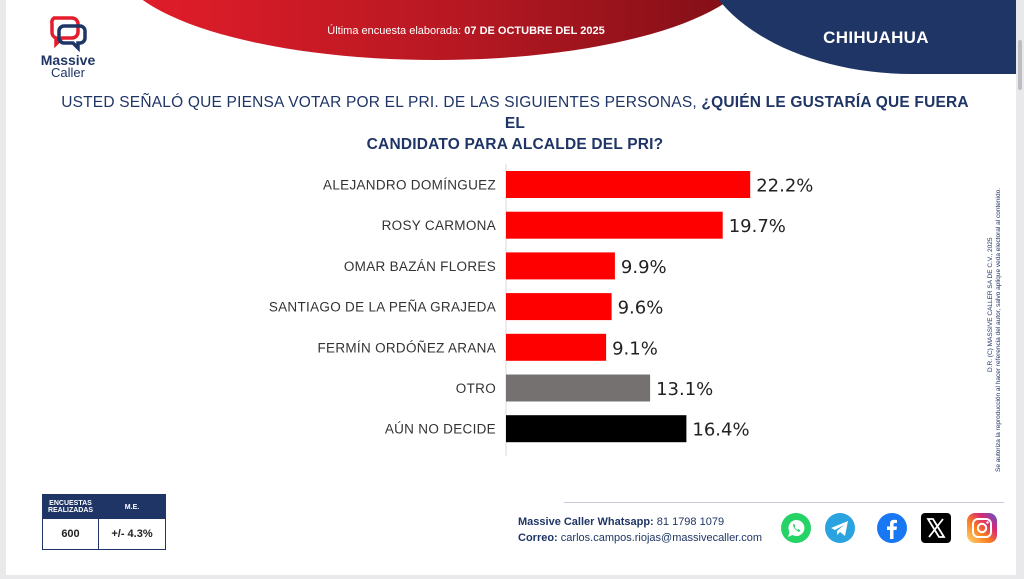  I want to click on category-label: ALEJANDRO DOMÍNGUEZ, so click(409, 185).